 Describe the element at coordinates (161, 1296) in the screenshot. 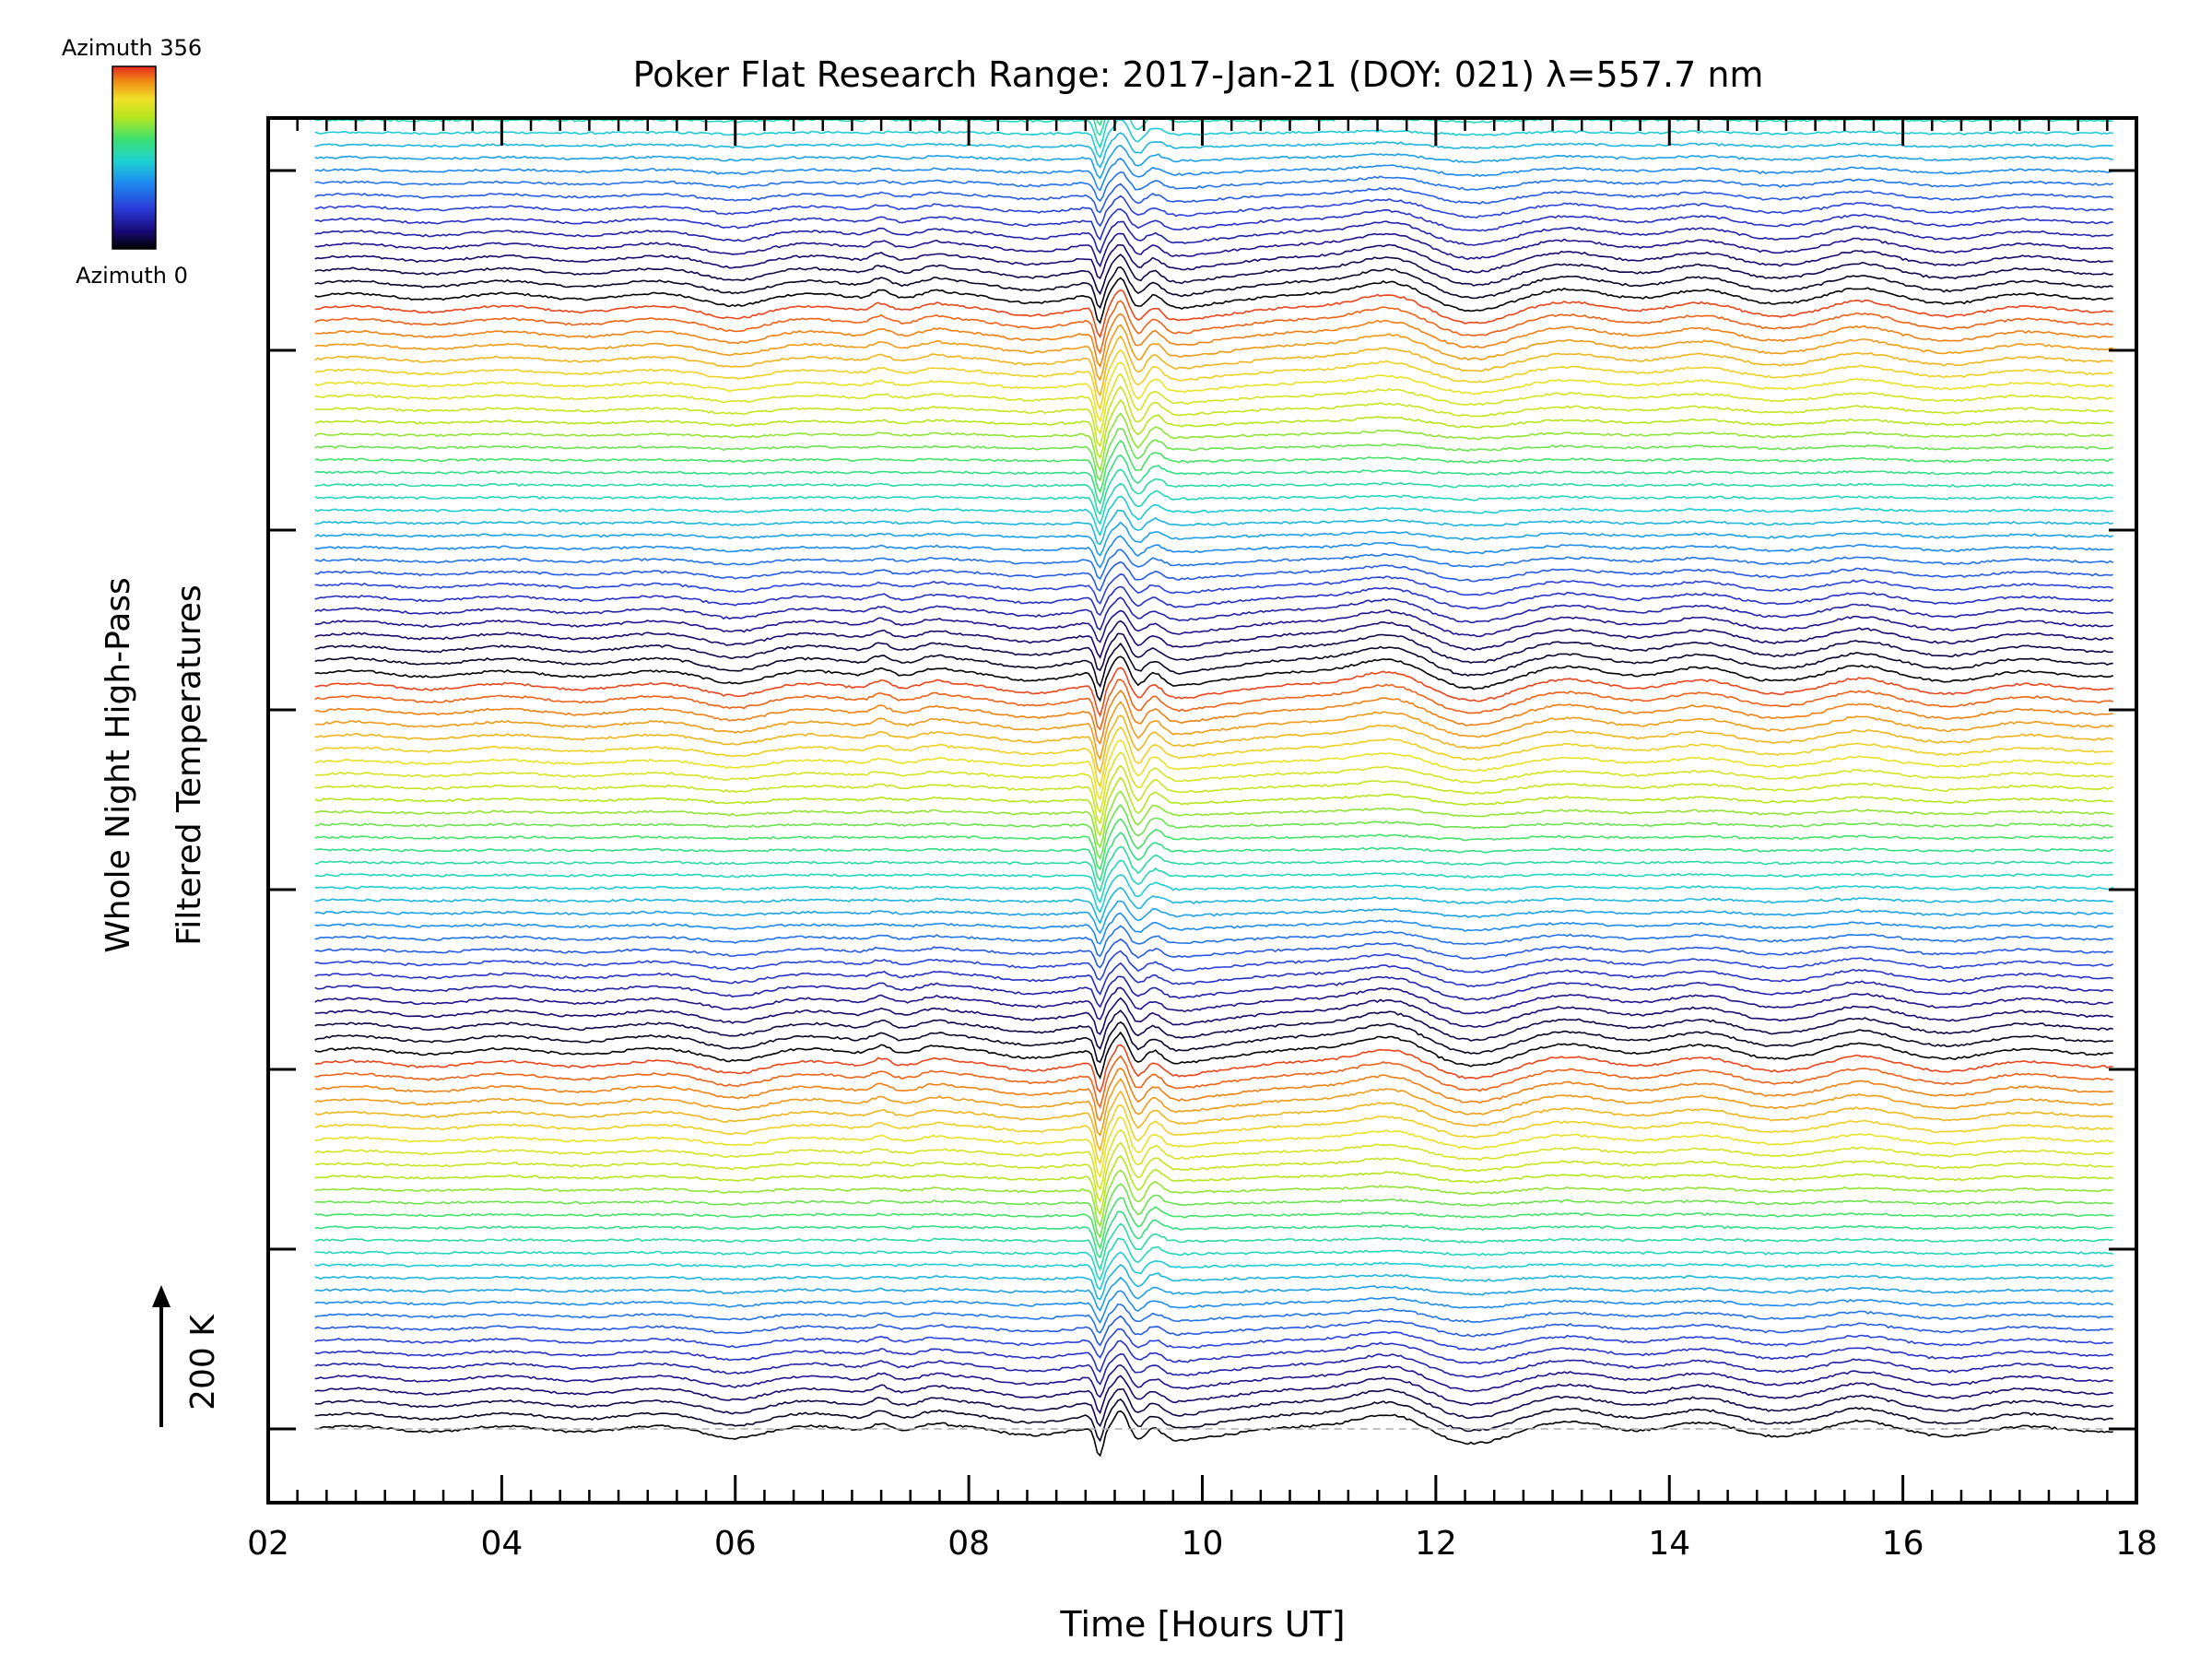

I see `scale-bar-arrow-head` at that location.